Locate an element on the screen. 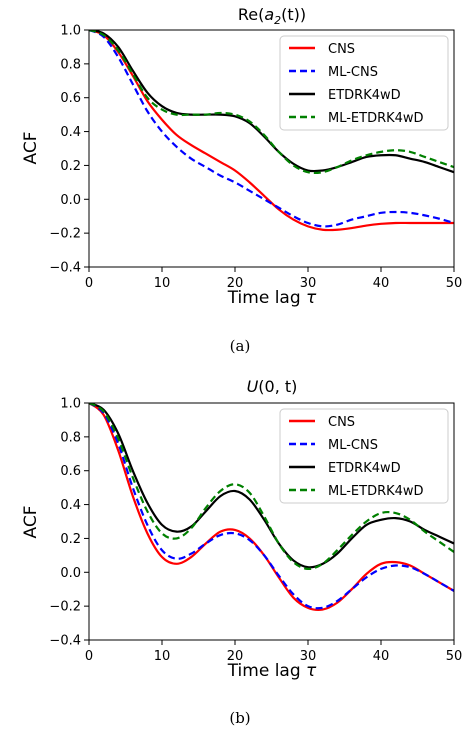 This screenshot has height=732, width=469. chart-b-legend-label-etdrk4wd: ETDRK4wD is located at coordinates (364, 468).